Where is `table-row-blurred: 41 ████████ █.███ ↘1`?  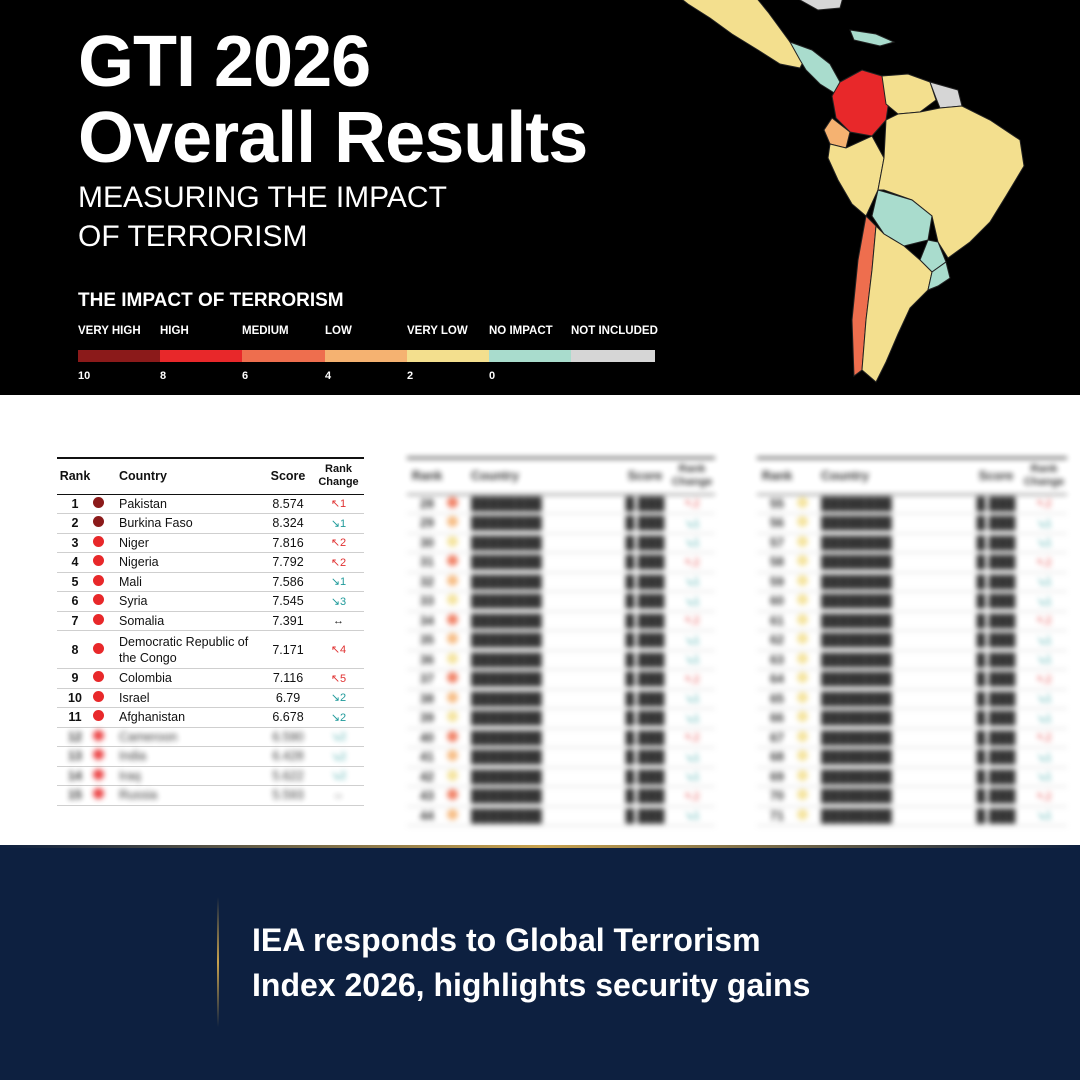 table-row-blurred: 41 ████████ █.███ ↘1 is located at coordinates (561, 757).